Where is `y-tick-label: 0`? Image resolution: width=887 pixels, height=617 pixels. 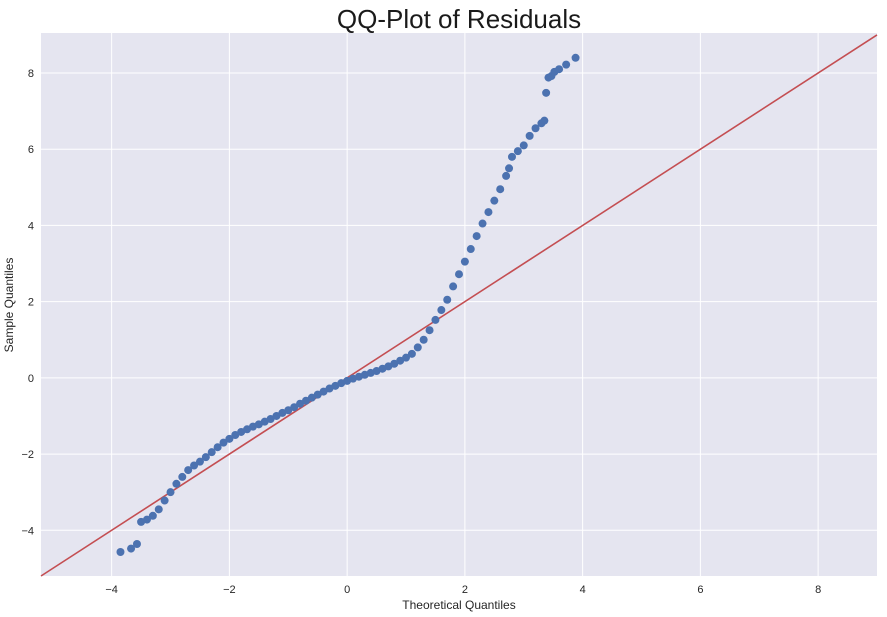 y-tick-label: 0 is located at coordinates (31, 379).